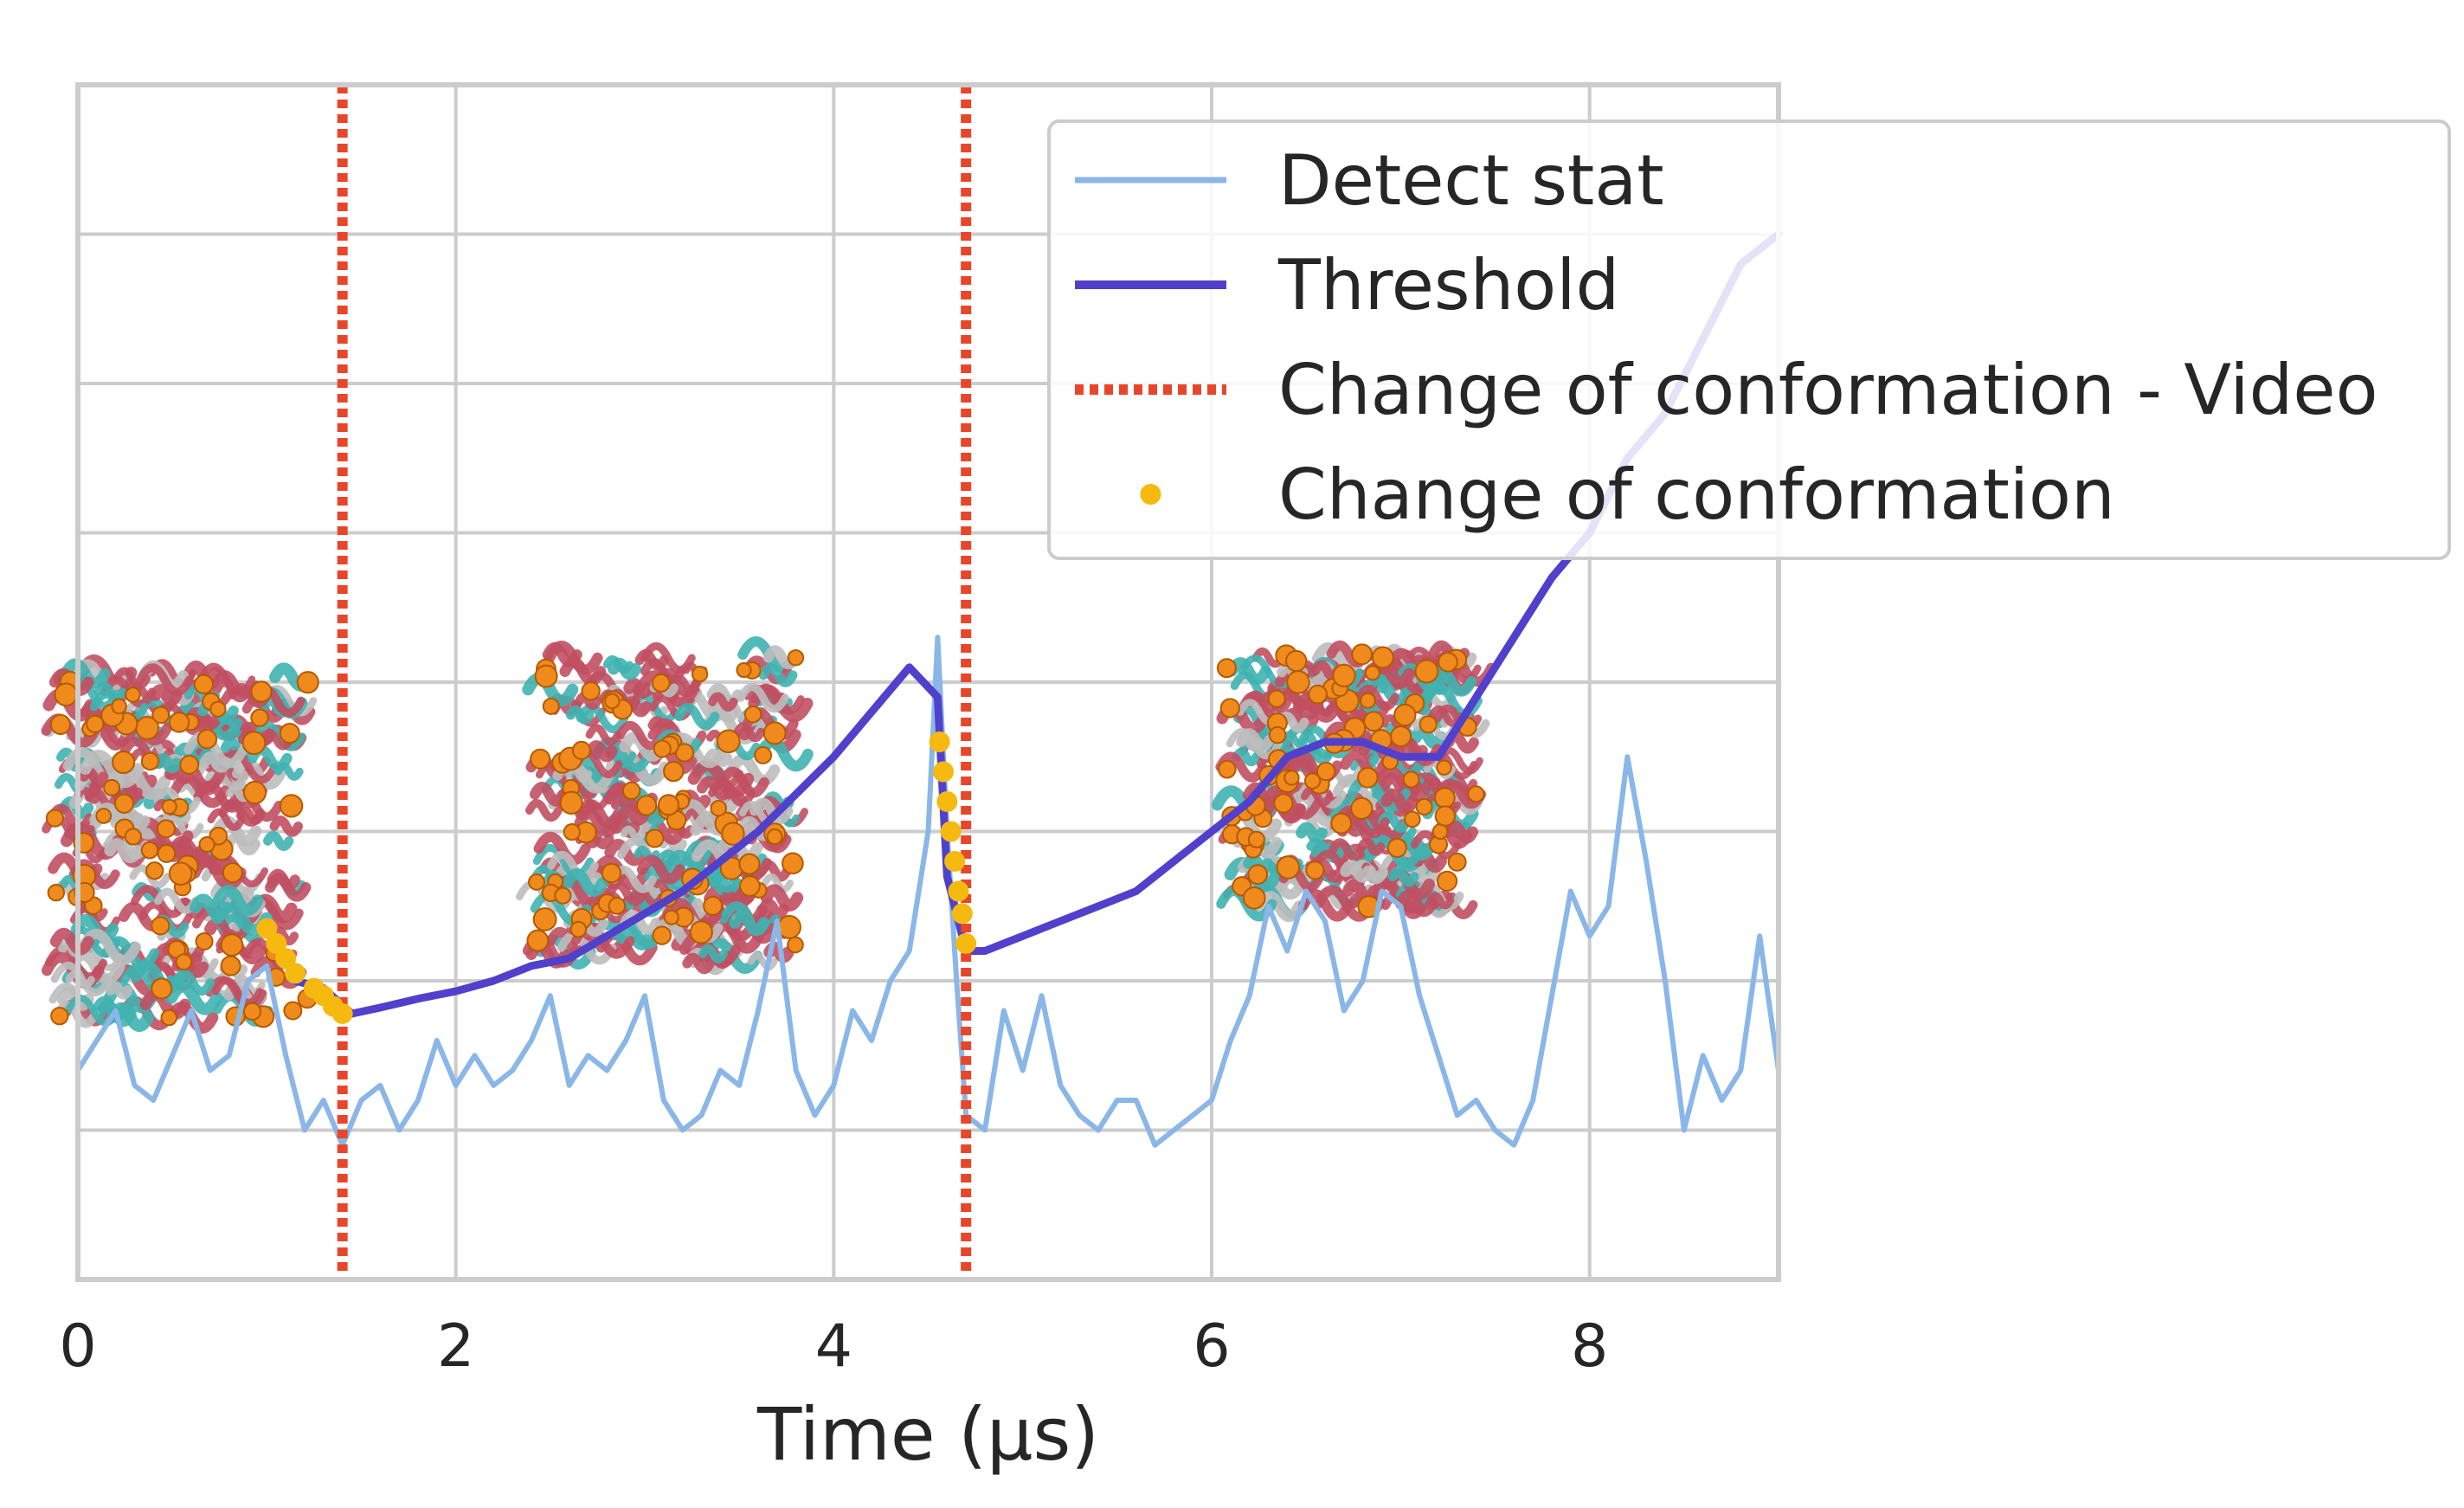 The width and height of the screenshot is (2464, 1508). What do you see at coordinates (1448, 285) in the screenshot?
I see `legend-label: Threshold` at bounding box center [1448, 285].